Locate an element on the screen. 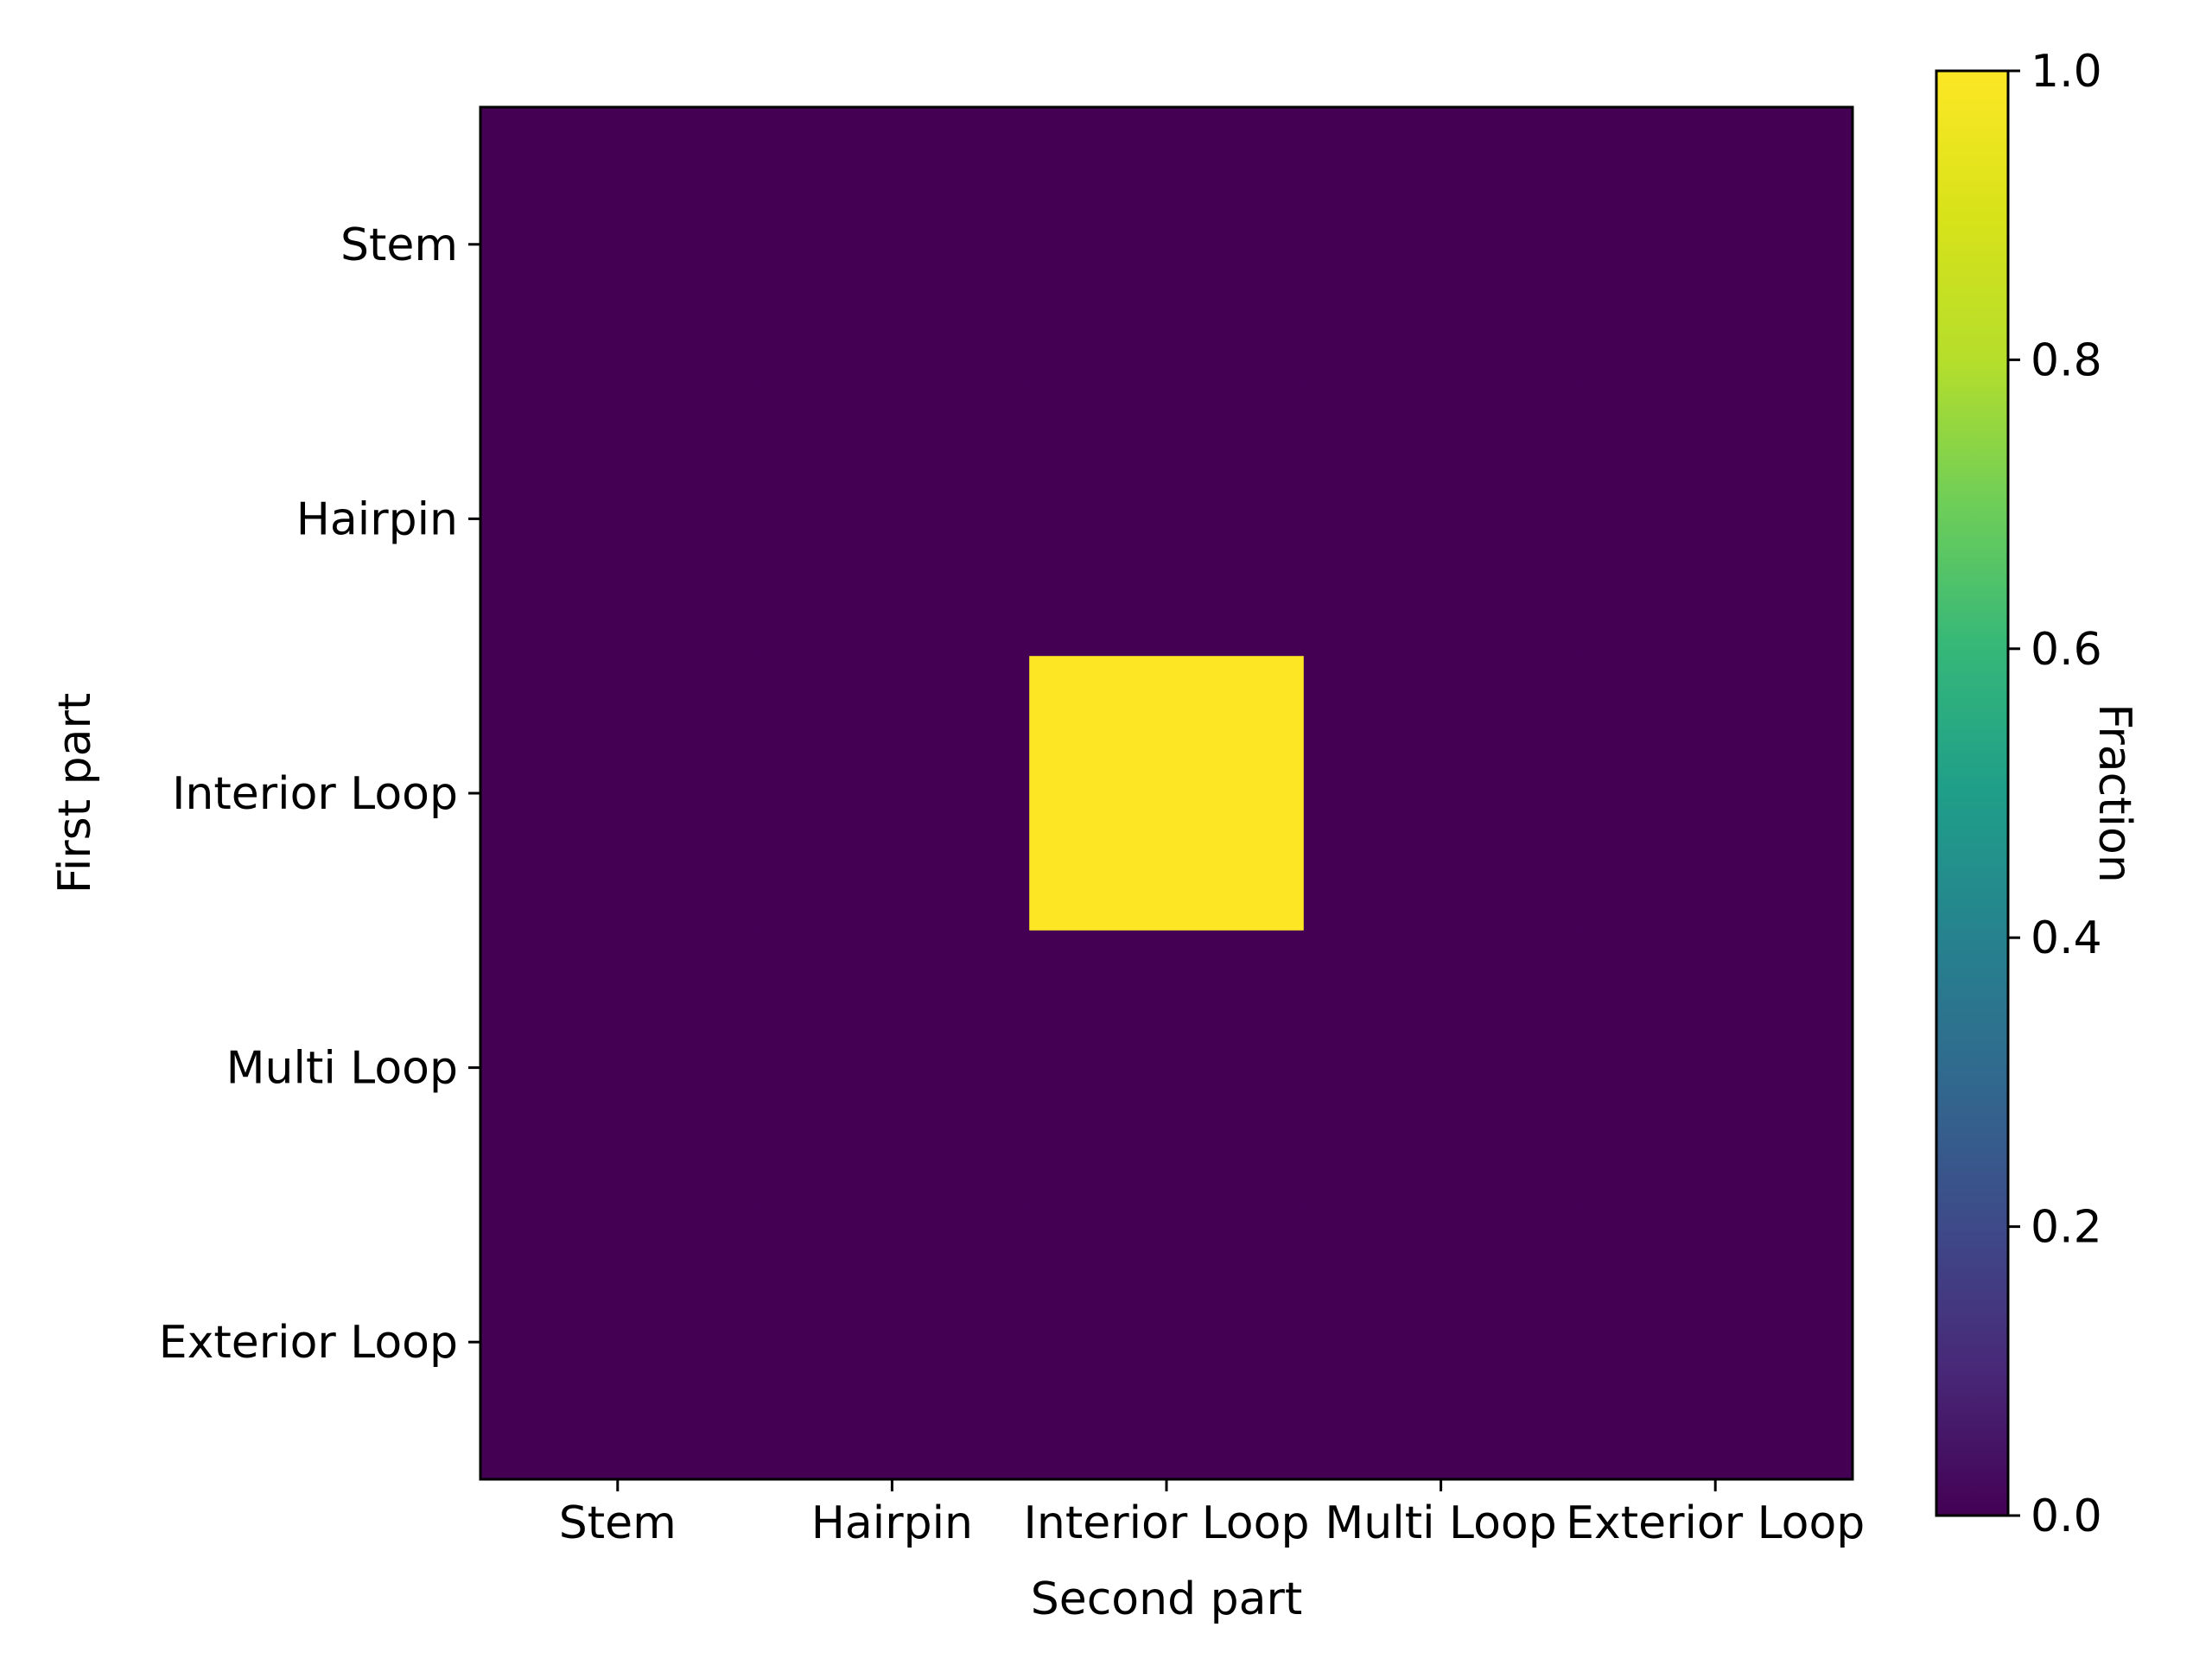 The image size is (2212, 1659). x-axis-label: Second part is located at coordinates (1167, 1599).